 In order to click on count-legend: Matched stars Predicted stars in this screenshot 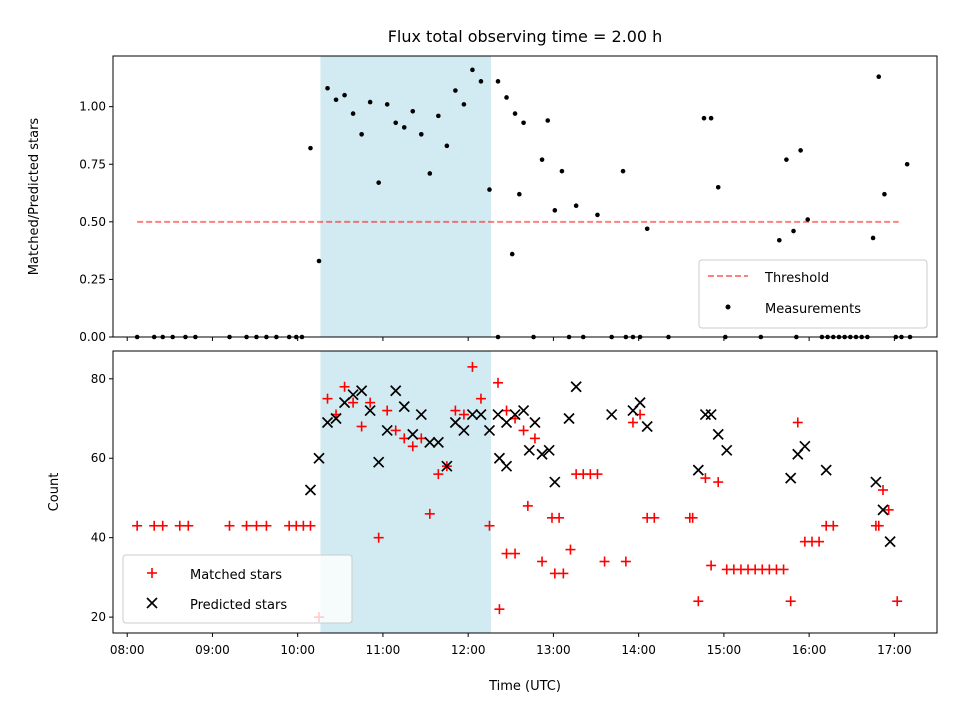, I will do `click(237, 589)`.